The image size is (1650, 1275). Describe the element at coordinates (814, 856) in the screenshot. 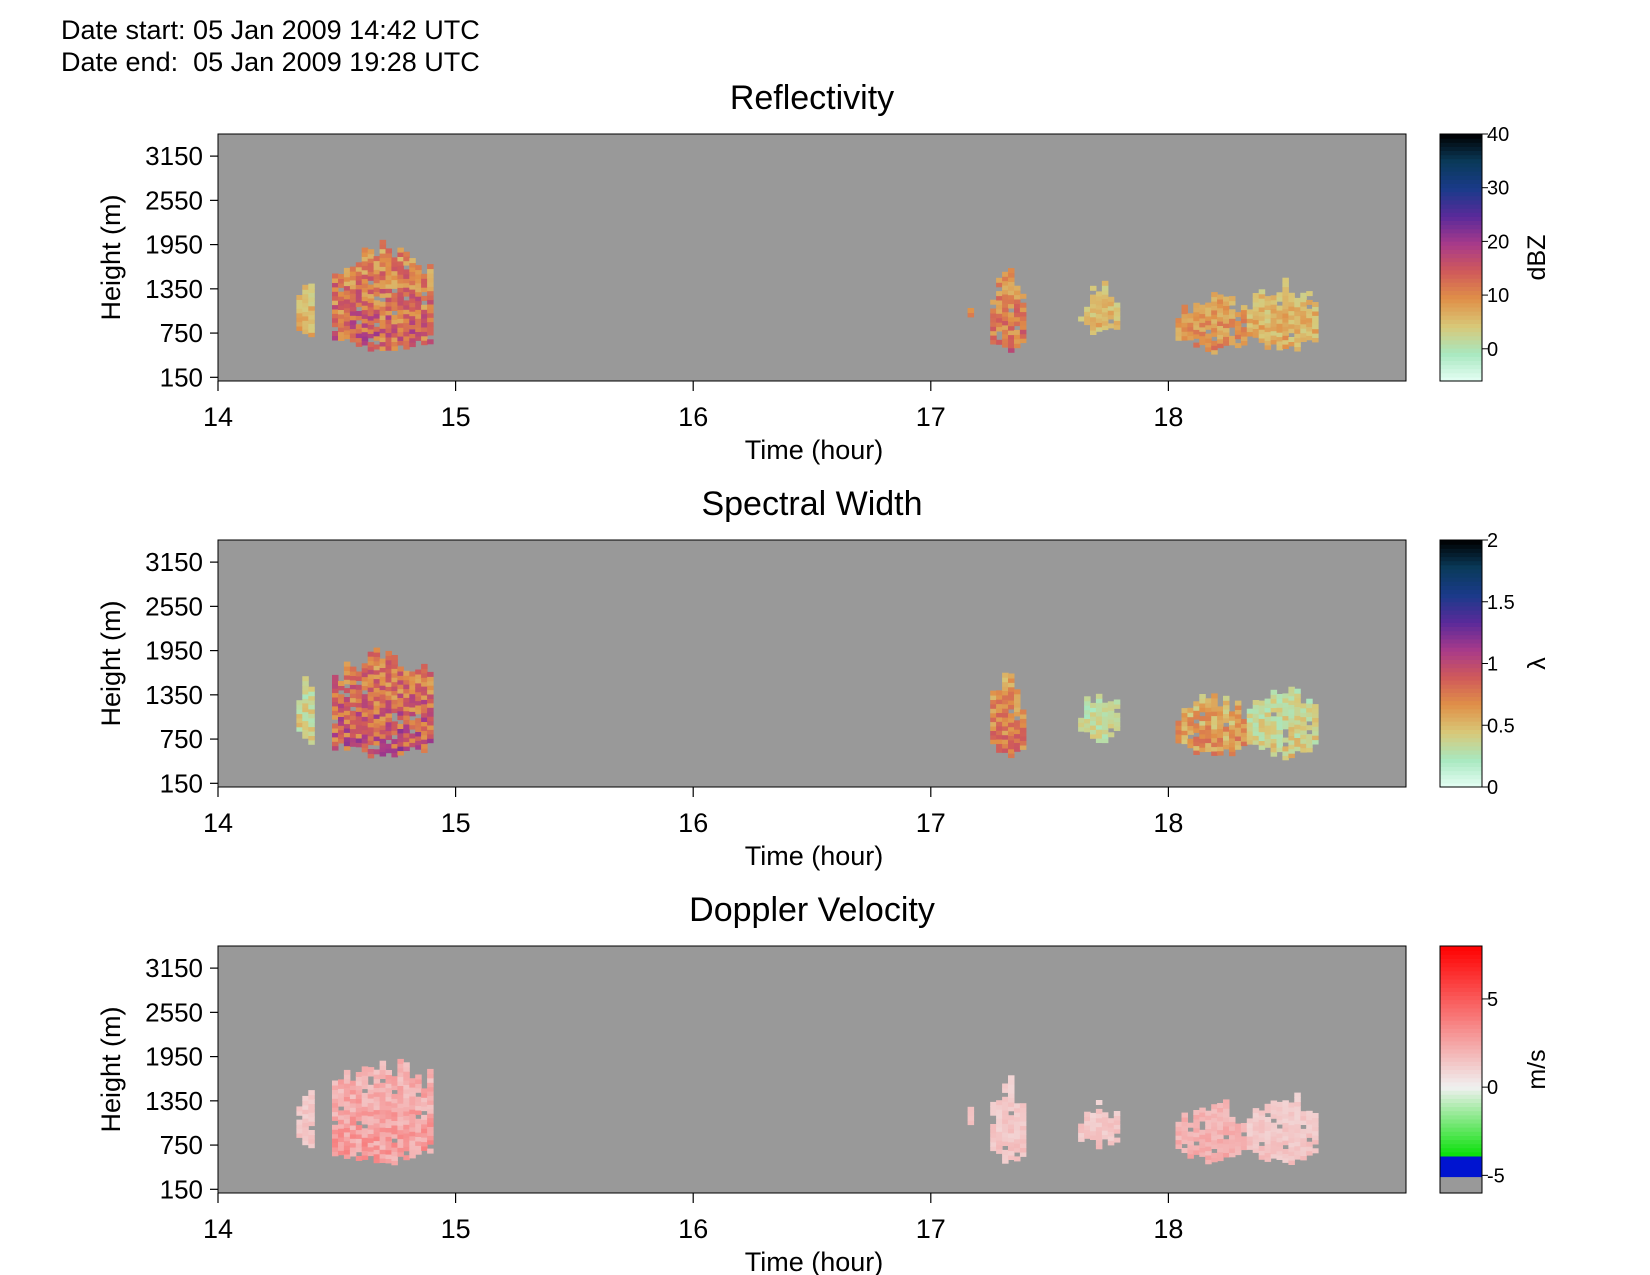

I see `x-axis-label: Time (hour)` at that location.